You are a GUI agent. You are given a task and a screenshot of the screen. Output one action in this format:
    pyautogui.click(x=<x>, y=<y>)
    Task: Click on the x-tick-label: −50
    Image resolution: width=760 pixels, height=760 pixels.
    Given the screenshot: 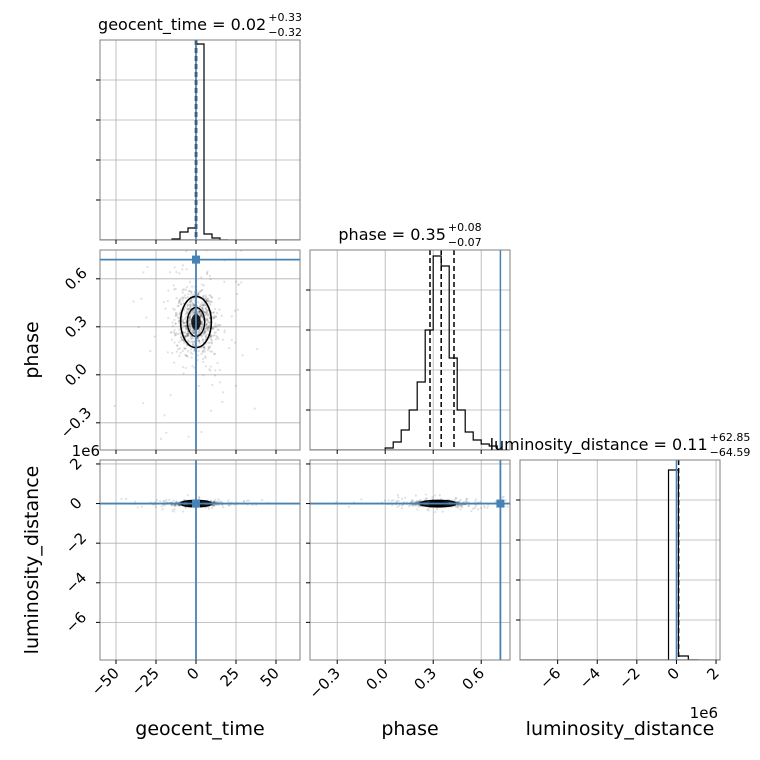 What is the action you would take?
    pyautogui.click(x=105, y=681)
    